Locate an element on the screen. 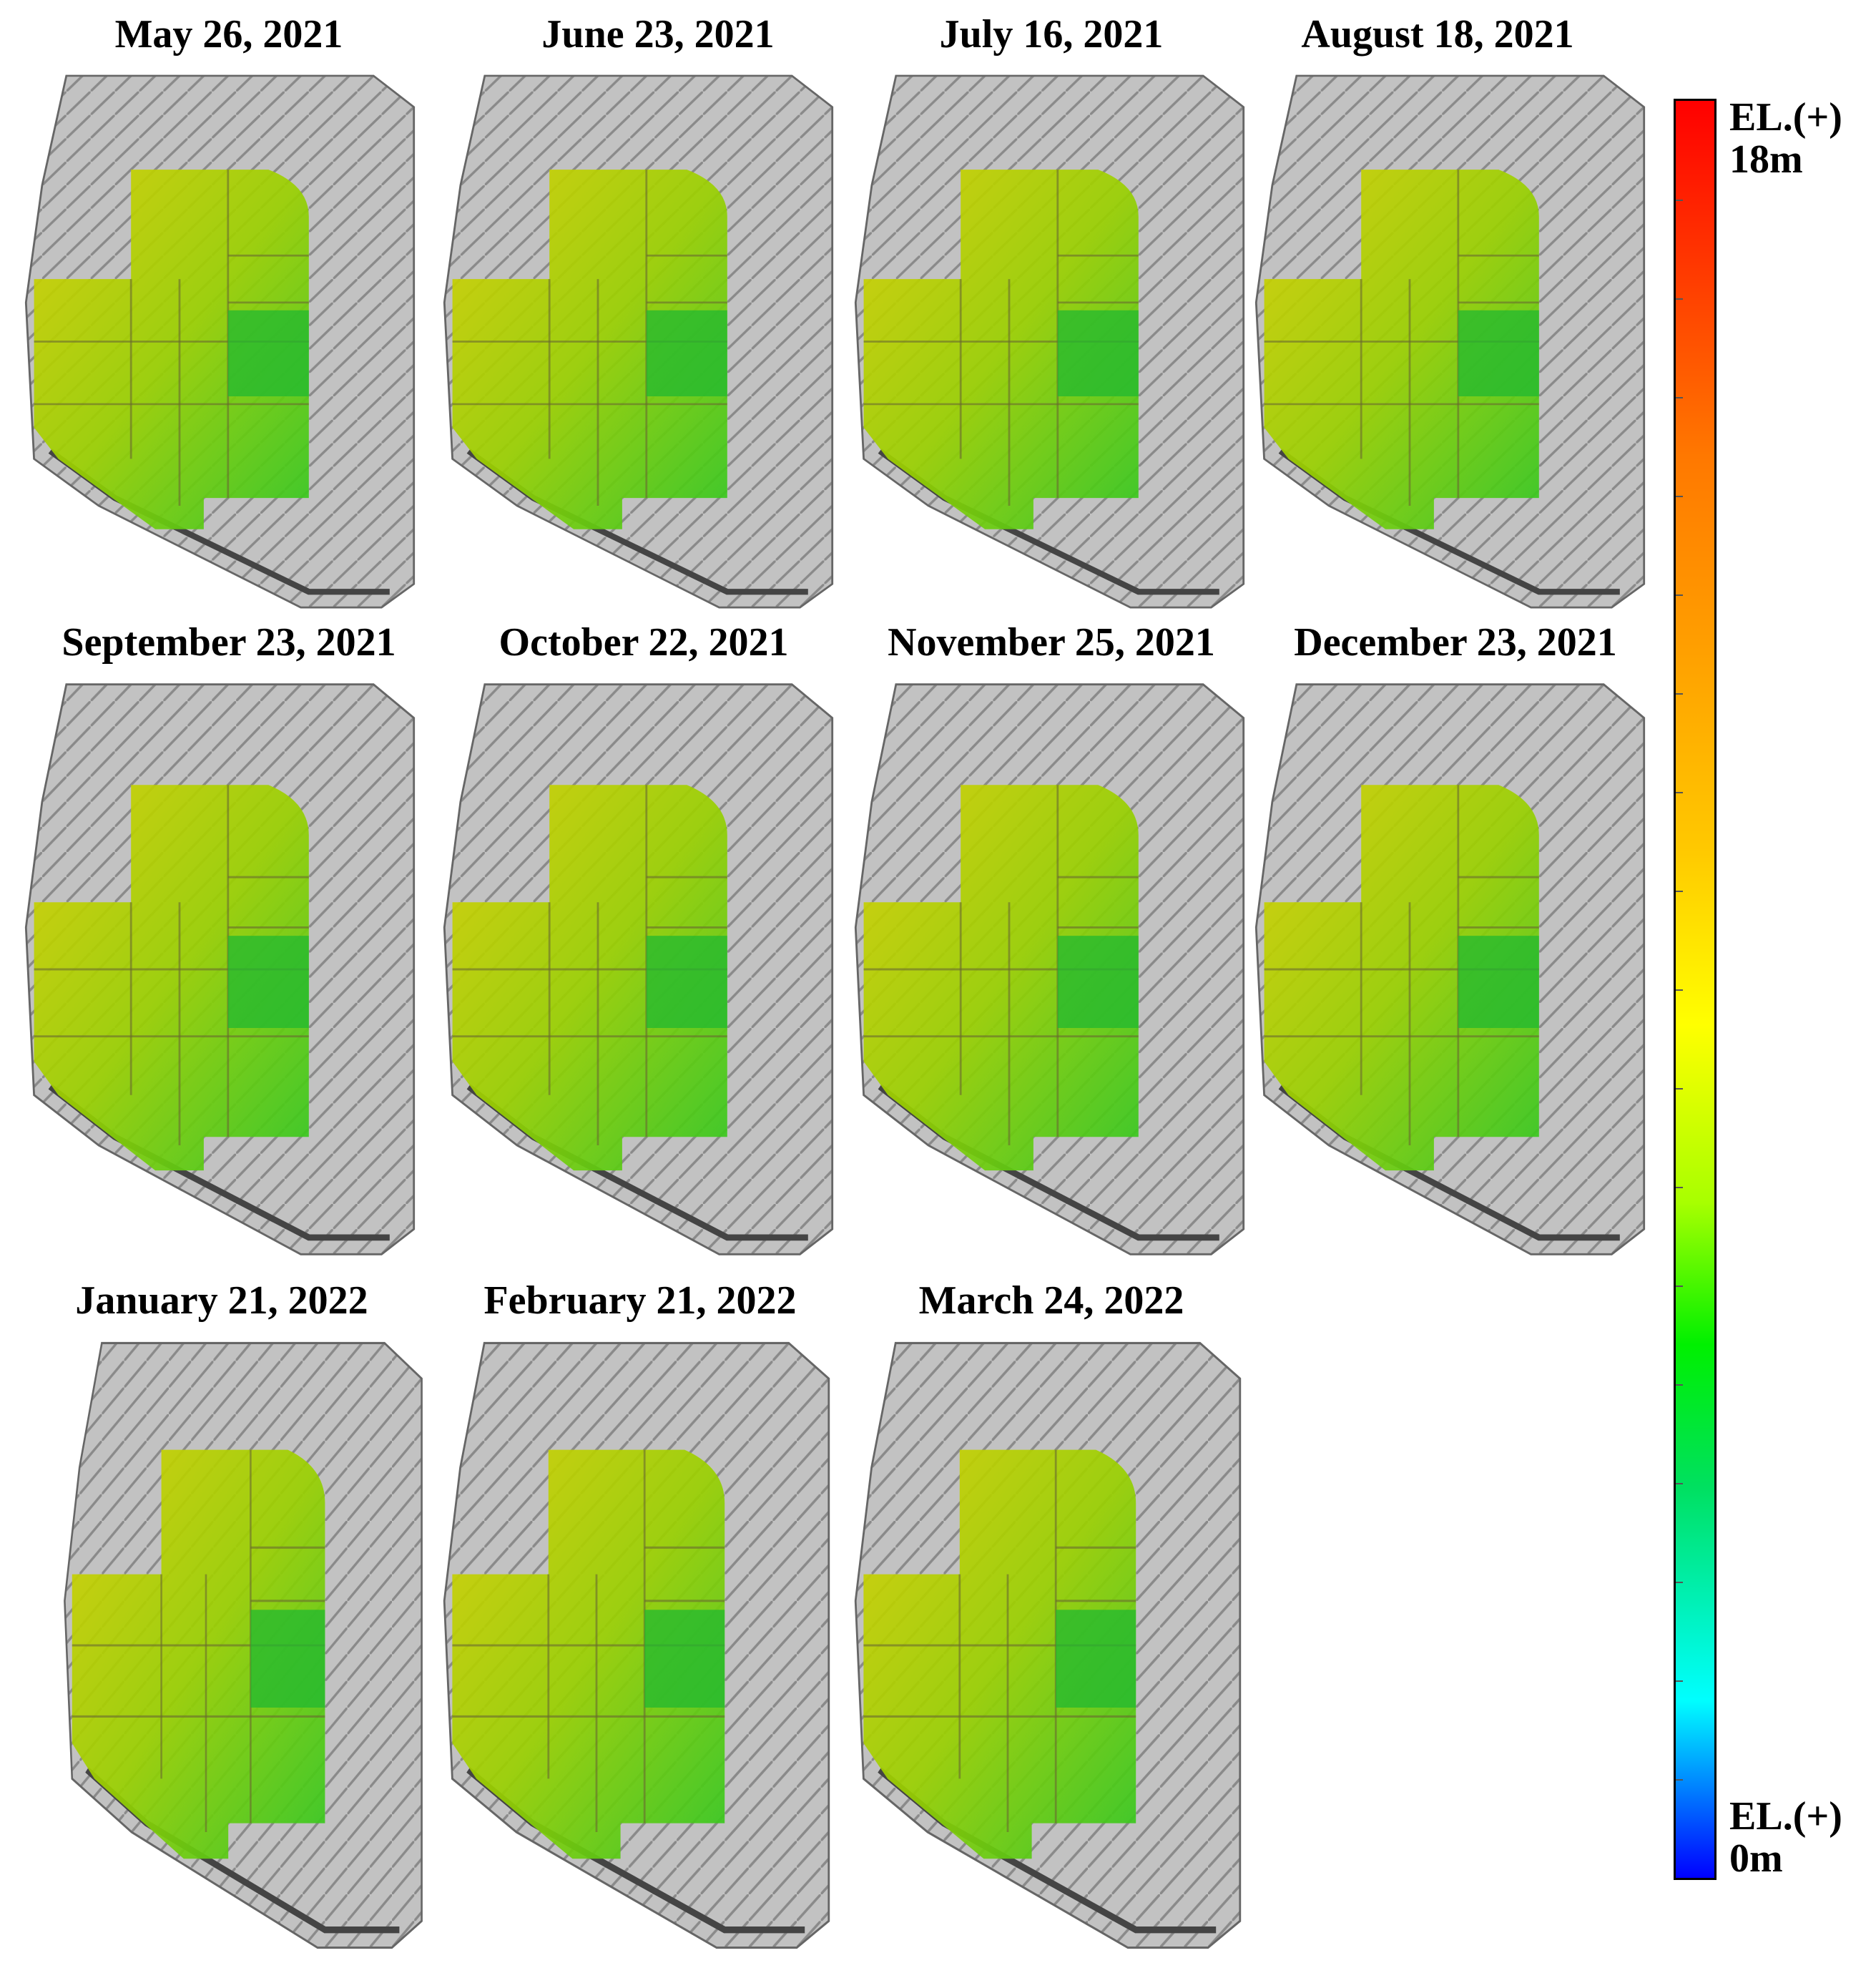 This screenshot has width=1876, height=1973. map-panel-feb-2022 is located at coordinates (636, 1645).